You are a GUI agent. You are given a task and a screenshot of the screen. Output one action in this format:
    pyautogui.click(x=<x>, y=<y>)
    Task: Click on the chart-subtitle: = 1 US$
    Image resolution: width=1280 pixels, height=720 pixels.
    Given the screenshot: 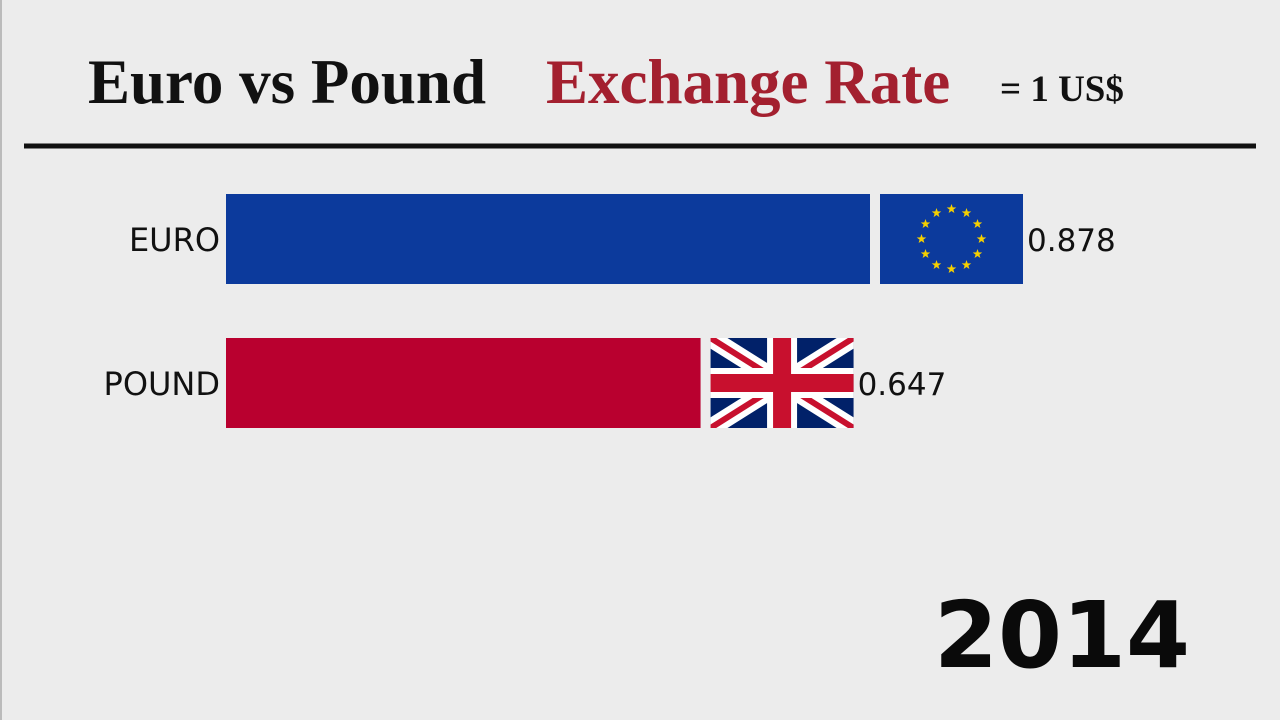 What is the action you would take?
    pyautogui.click(x=1062, y=89)
    